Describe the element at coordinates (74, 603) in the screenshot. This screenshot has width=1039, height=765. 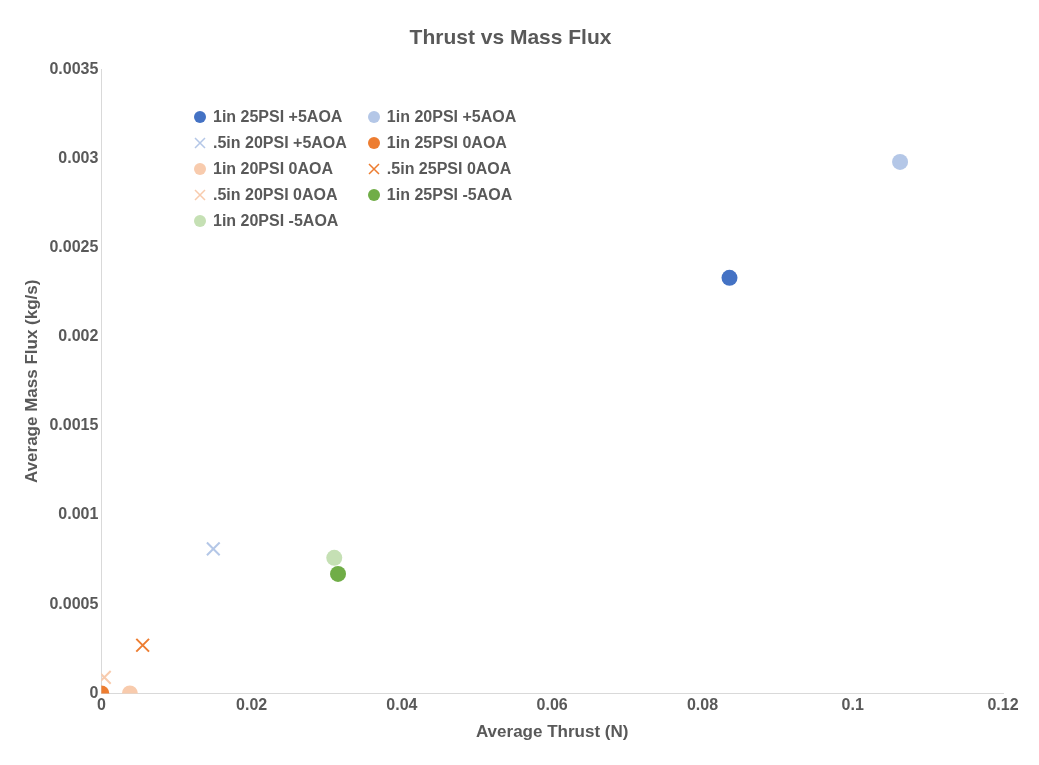
I see `y-tick-label: 0.0005` at that location.